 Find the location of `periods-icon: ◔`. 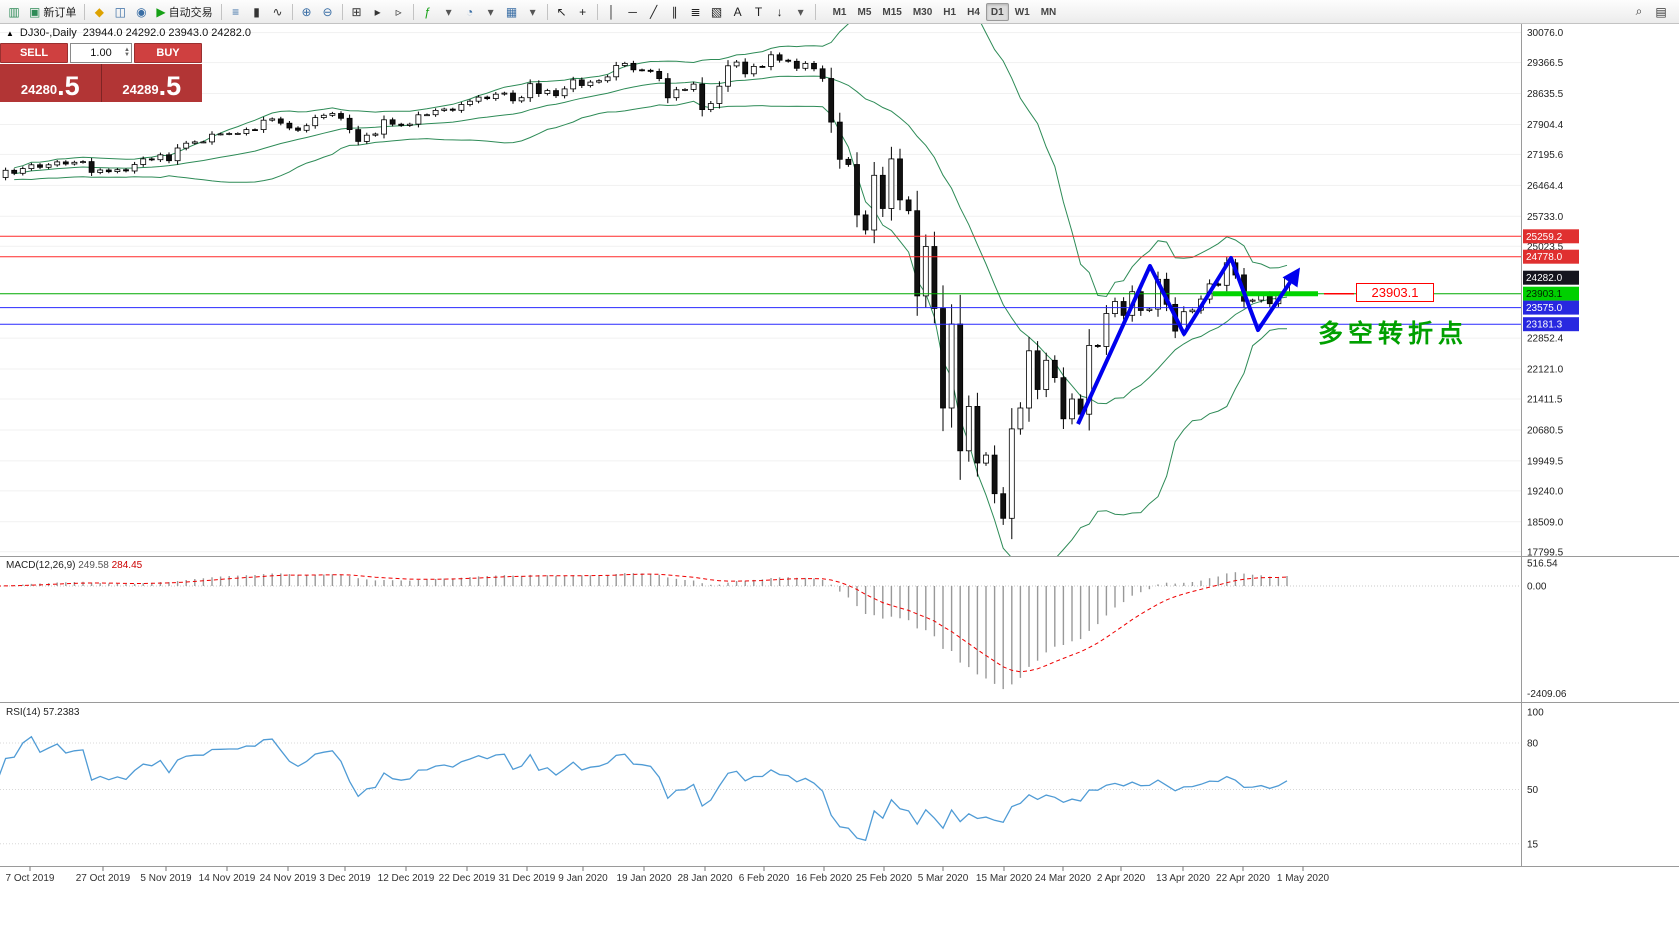

periods-icon: ◔ is located at coordinates (469, 11).